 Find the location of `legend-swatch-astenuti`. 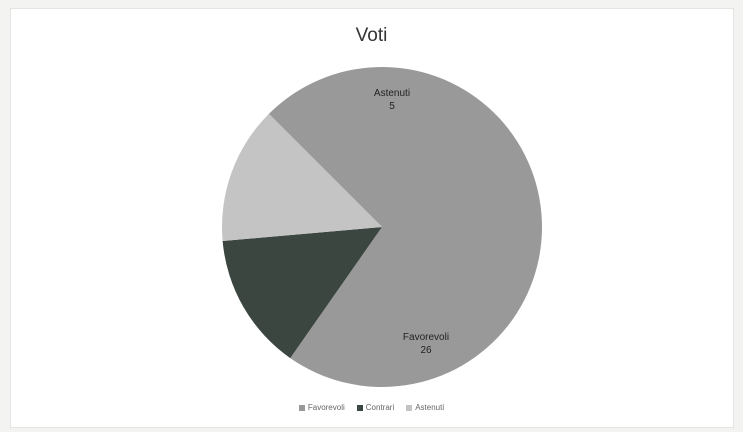

legend-swatch-astenuti is located at coordinates (409, 407).